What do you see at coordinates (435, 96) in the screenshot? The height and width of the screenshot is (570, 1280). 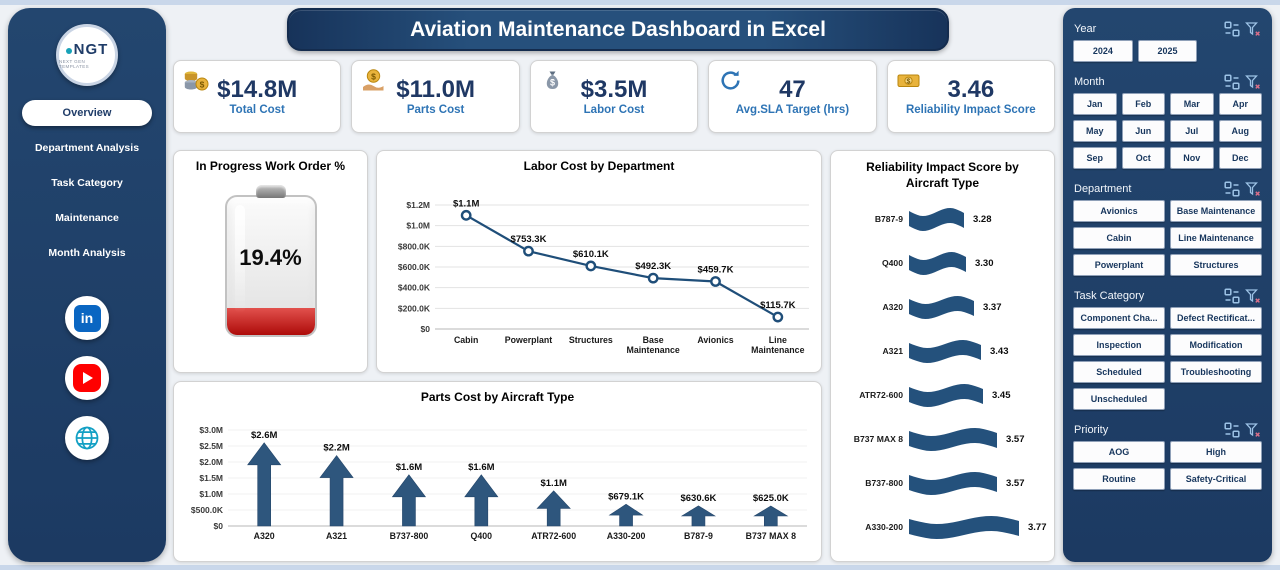 I see `kpi-parts-cost: $ $11.0M Parts Cost` at bounding box center [435, 96].